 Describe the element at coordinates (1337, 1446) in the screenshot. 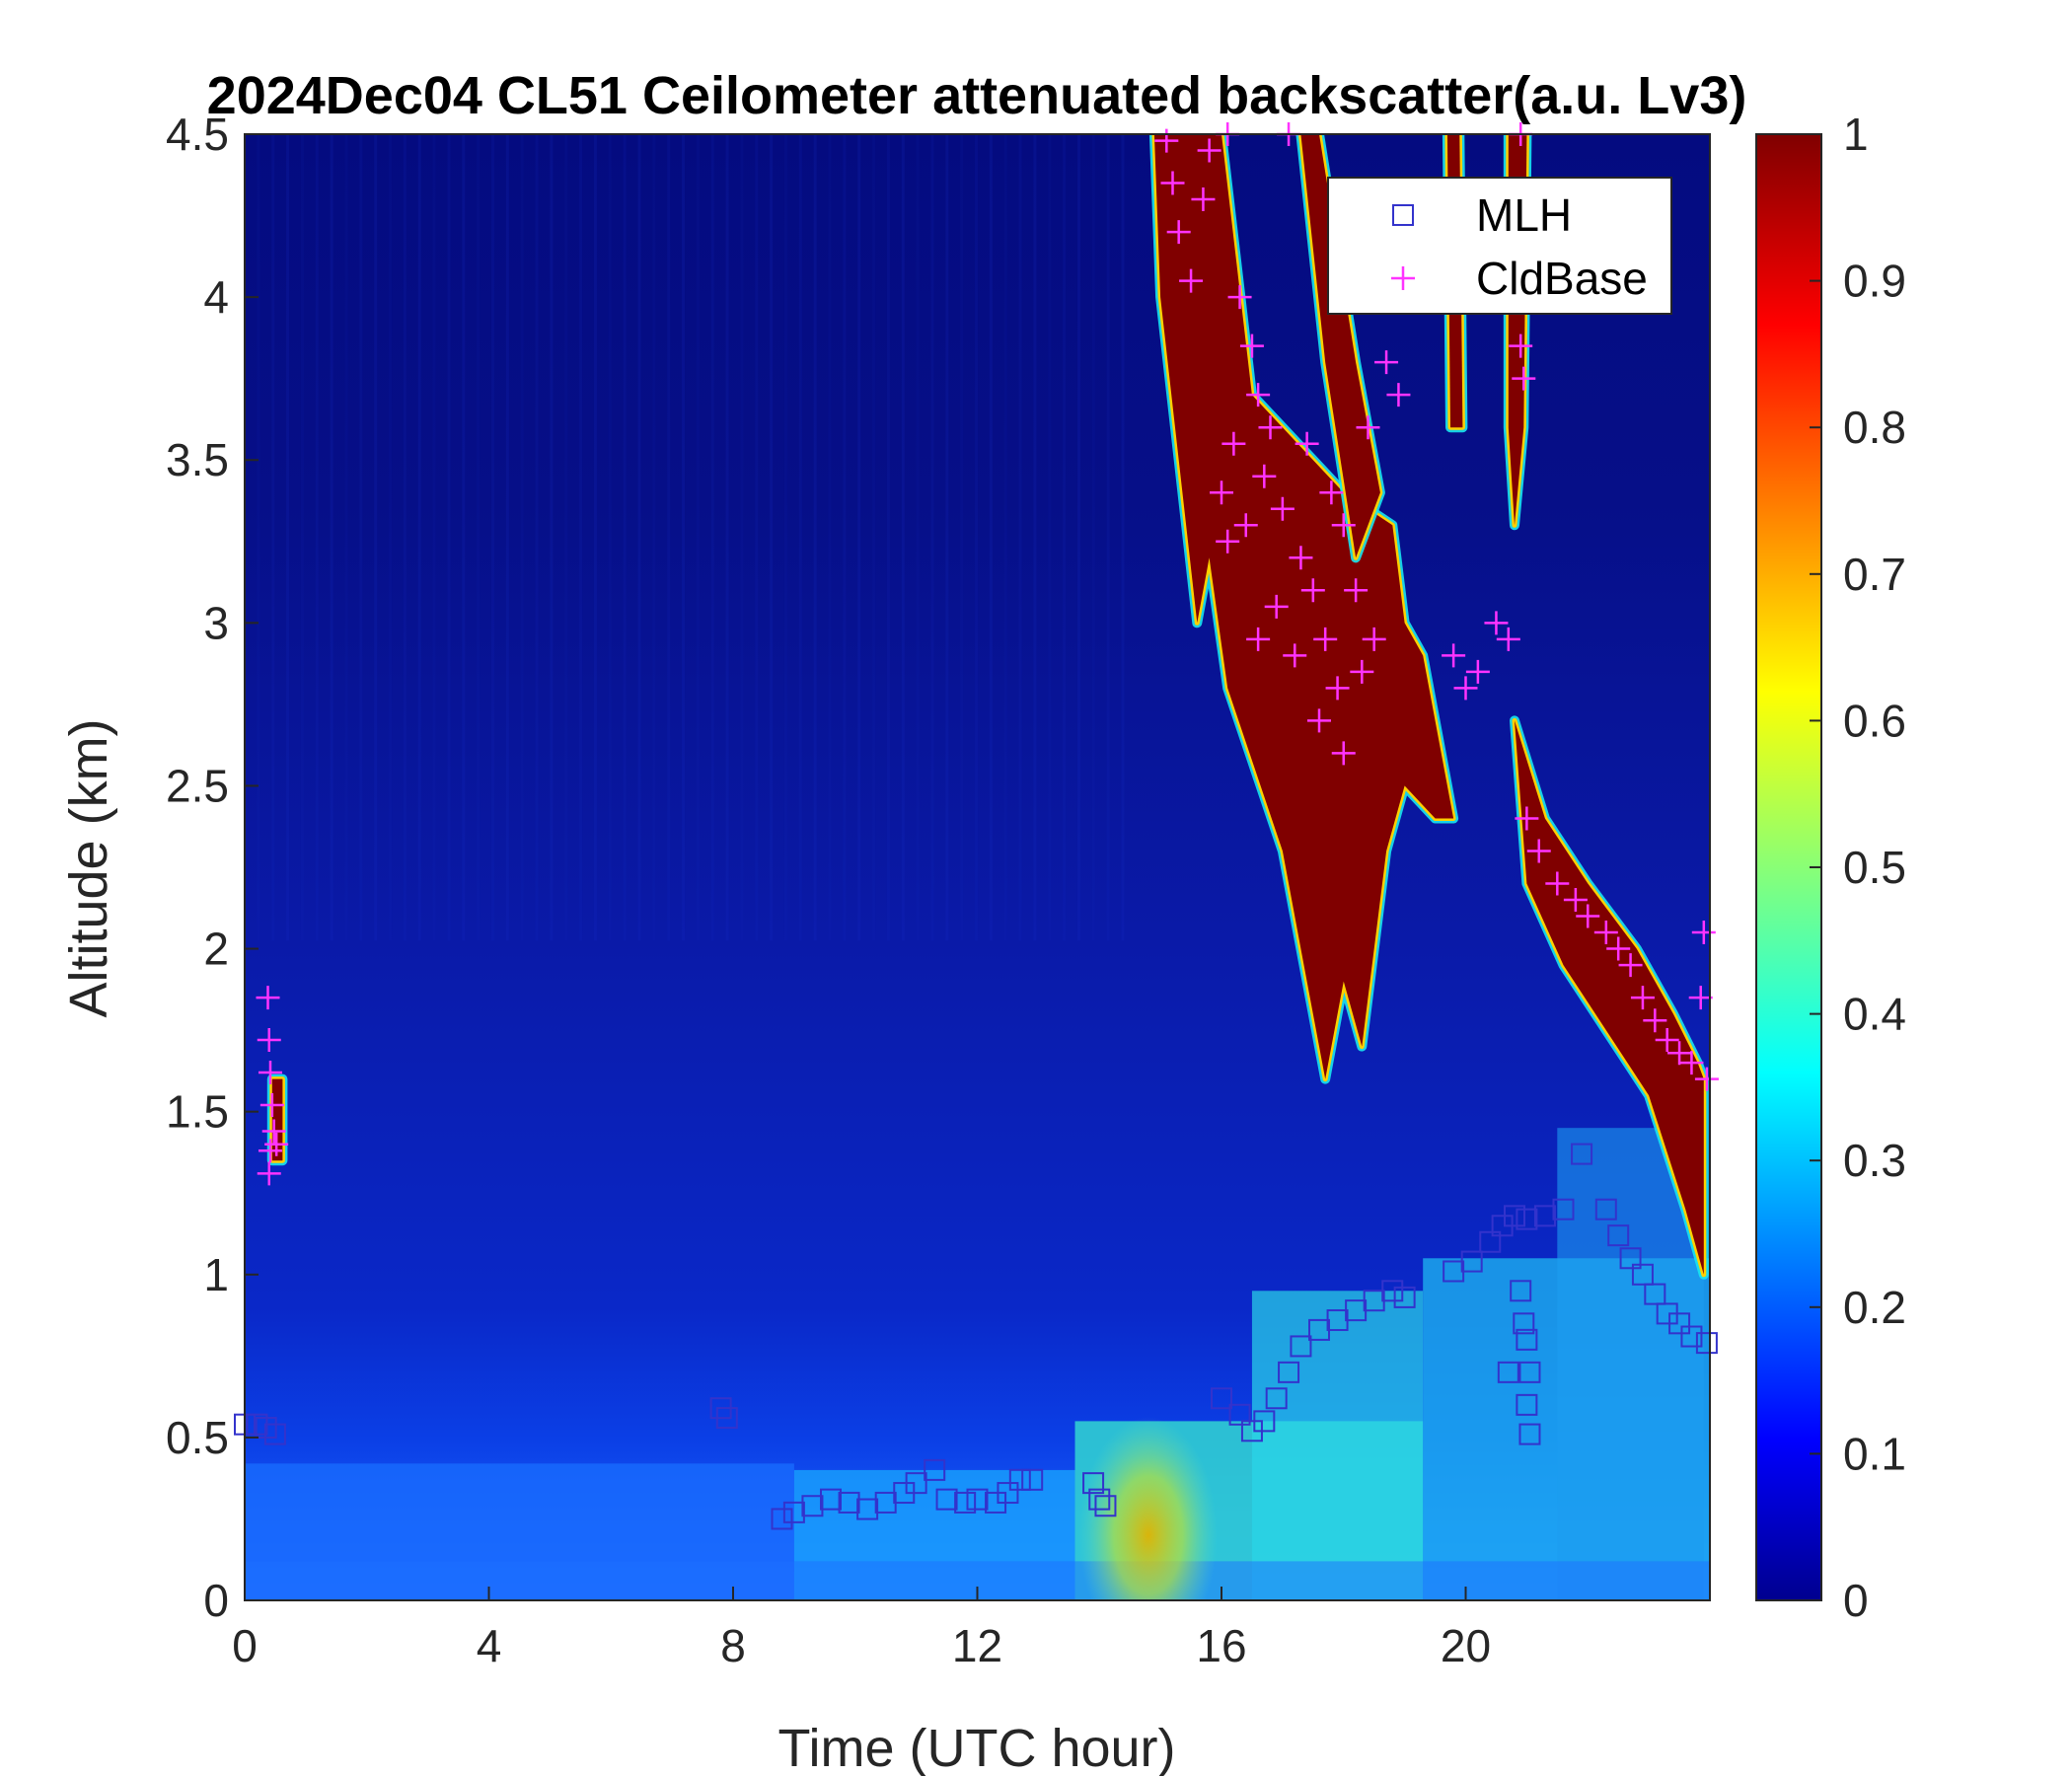

I see `aerosol-band` at that location.